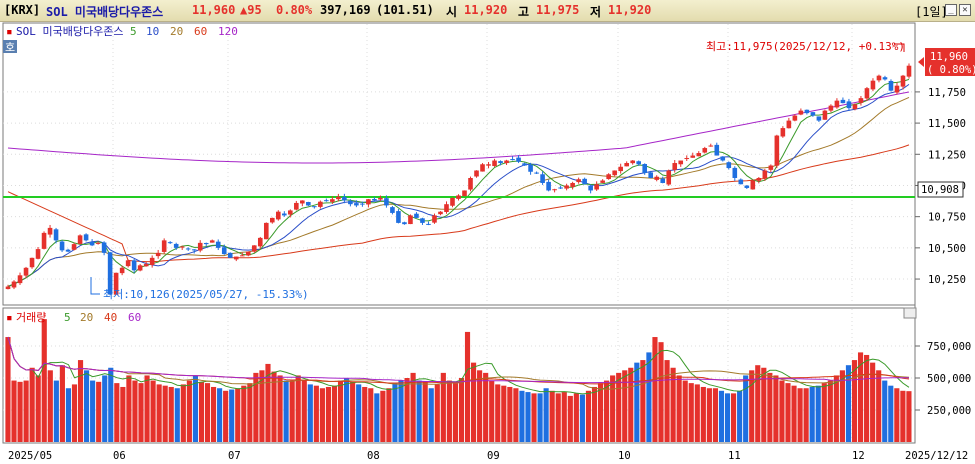  I want to click on quote-badge-bg, so click(10, 46).